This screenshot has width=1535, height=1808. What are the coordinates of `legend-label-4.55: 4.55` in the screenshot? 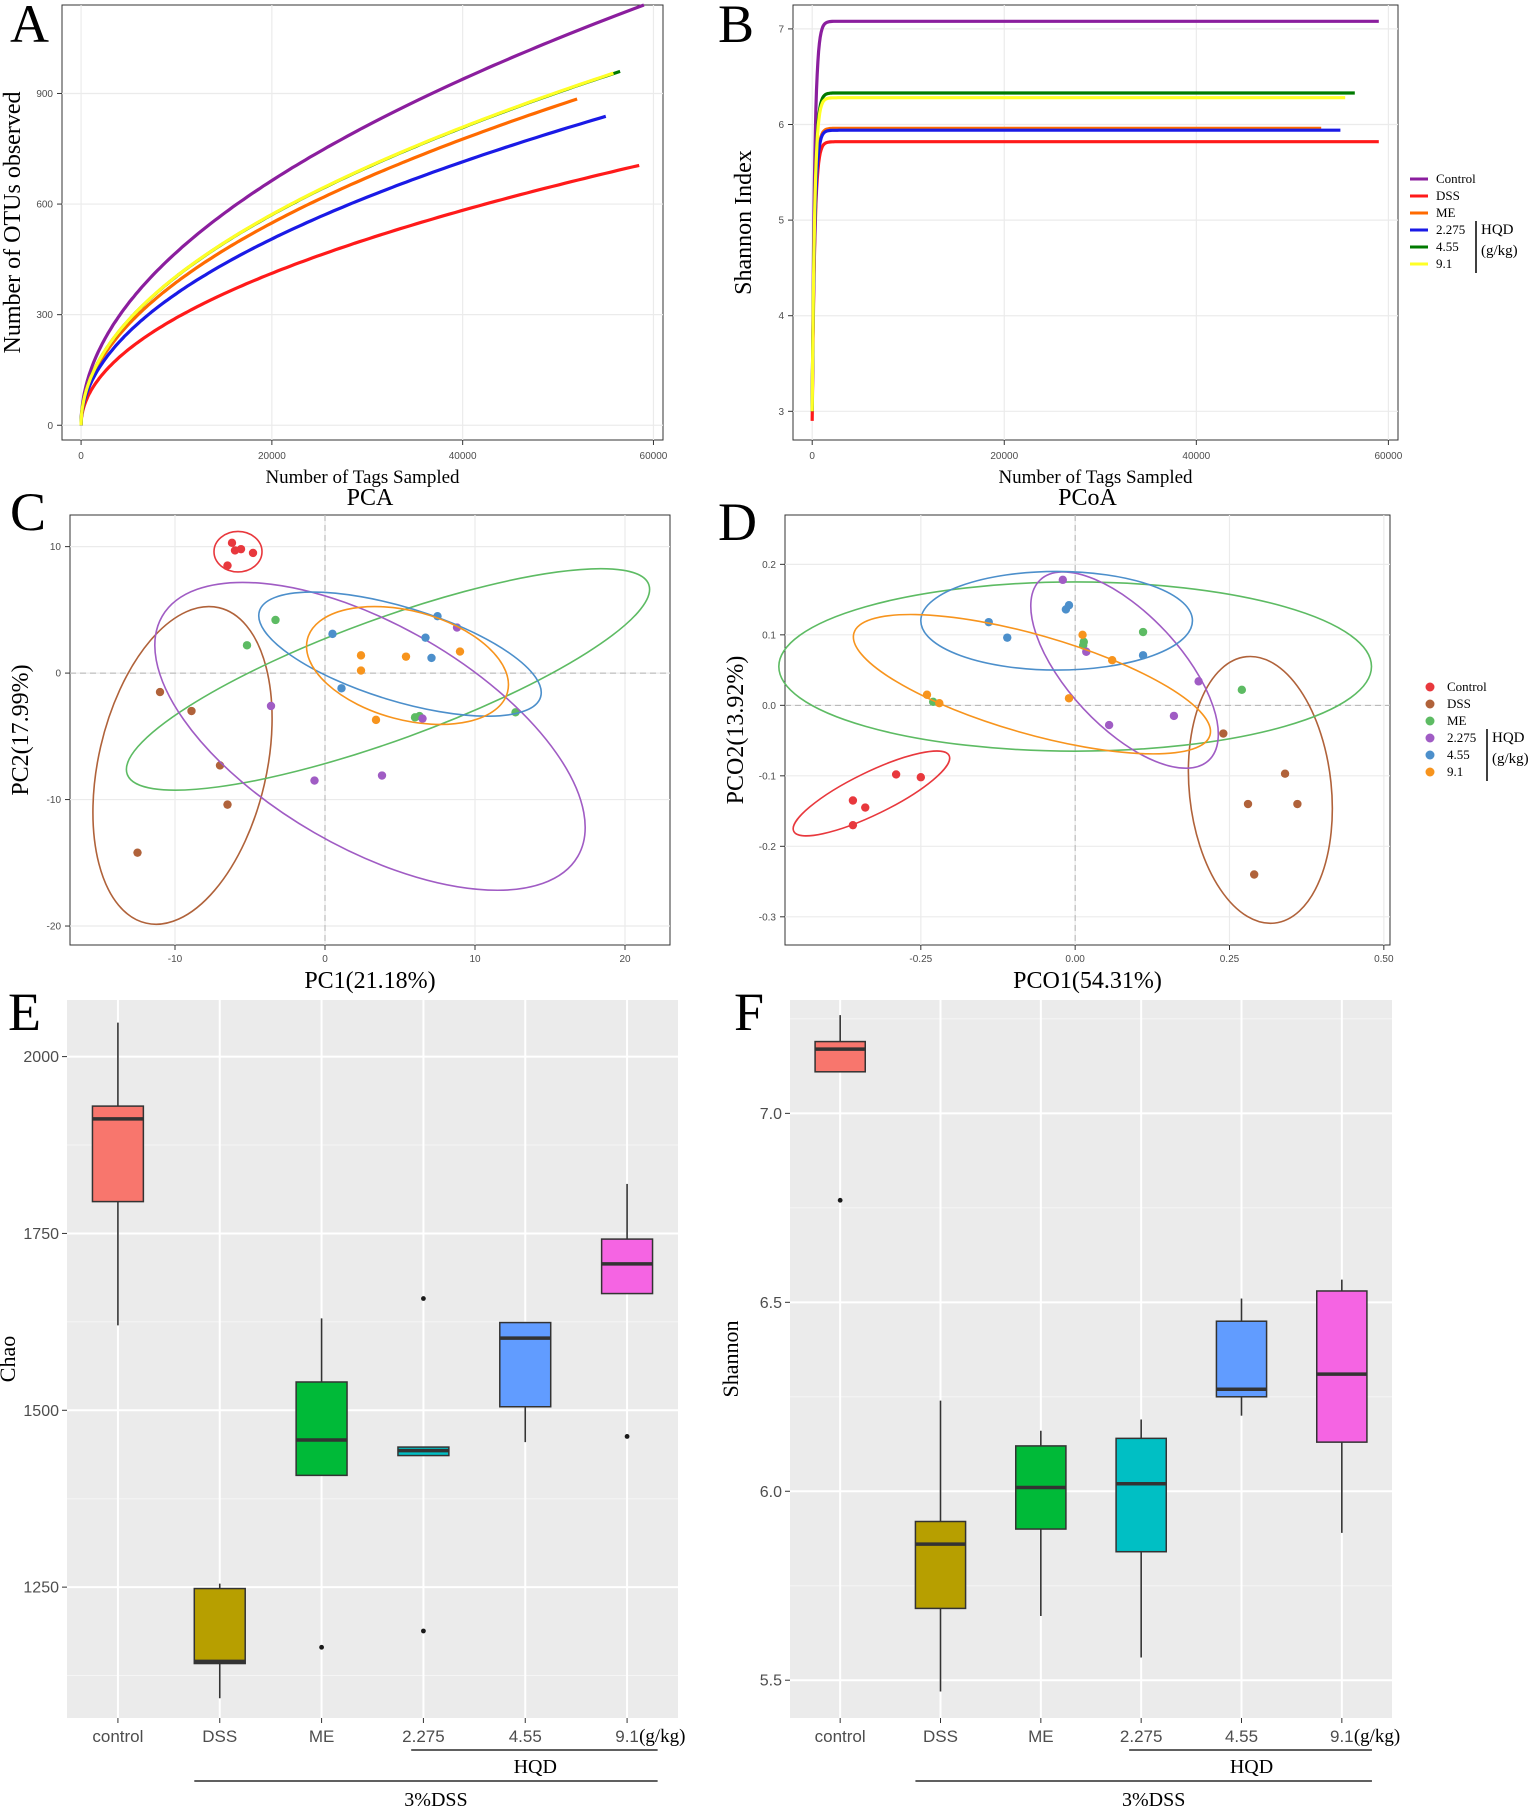 It's located at (1447, 246).